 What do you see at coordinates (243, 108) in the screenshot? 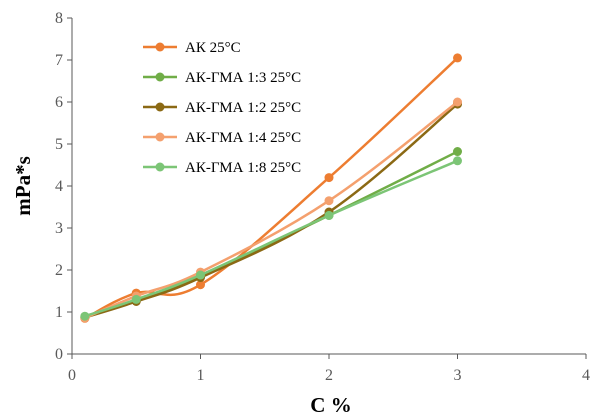
I see `legend-label: АК-ГМА 1:2 25°С` at bounding box center [243, 108].